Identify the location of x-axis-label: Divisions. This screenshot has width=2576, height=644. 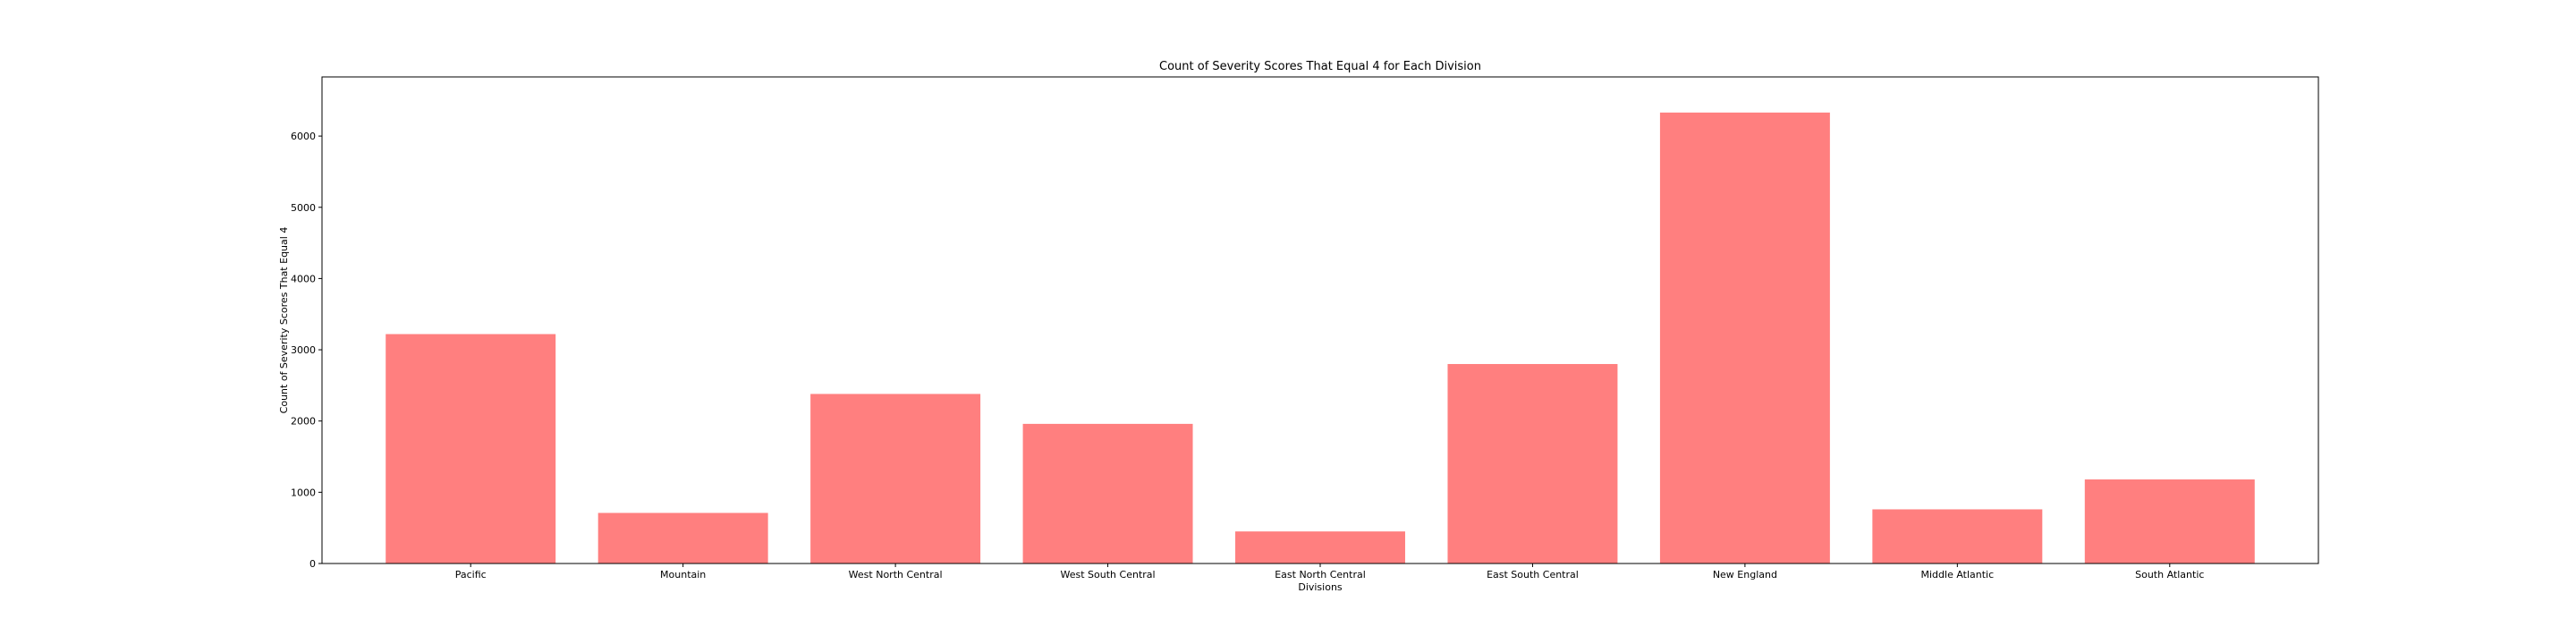
(1320, 587).